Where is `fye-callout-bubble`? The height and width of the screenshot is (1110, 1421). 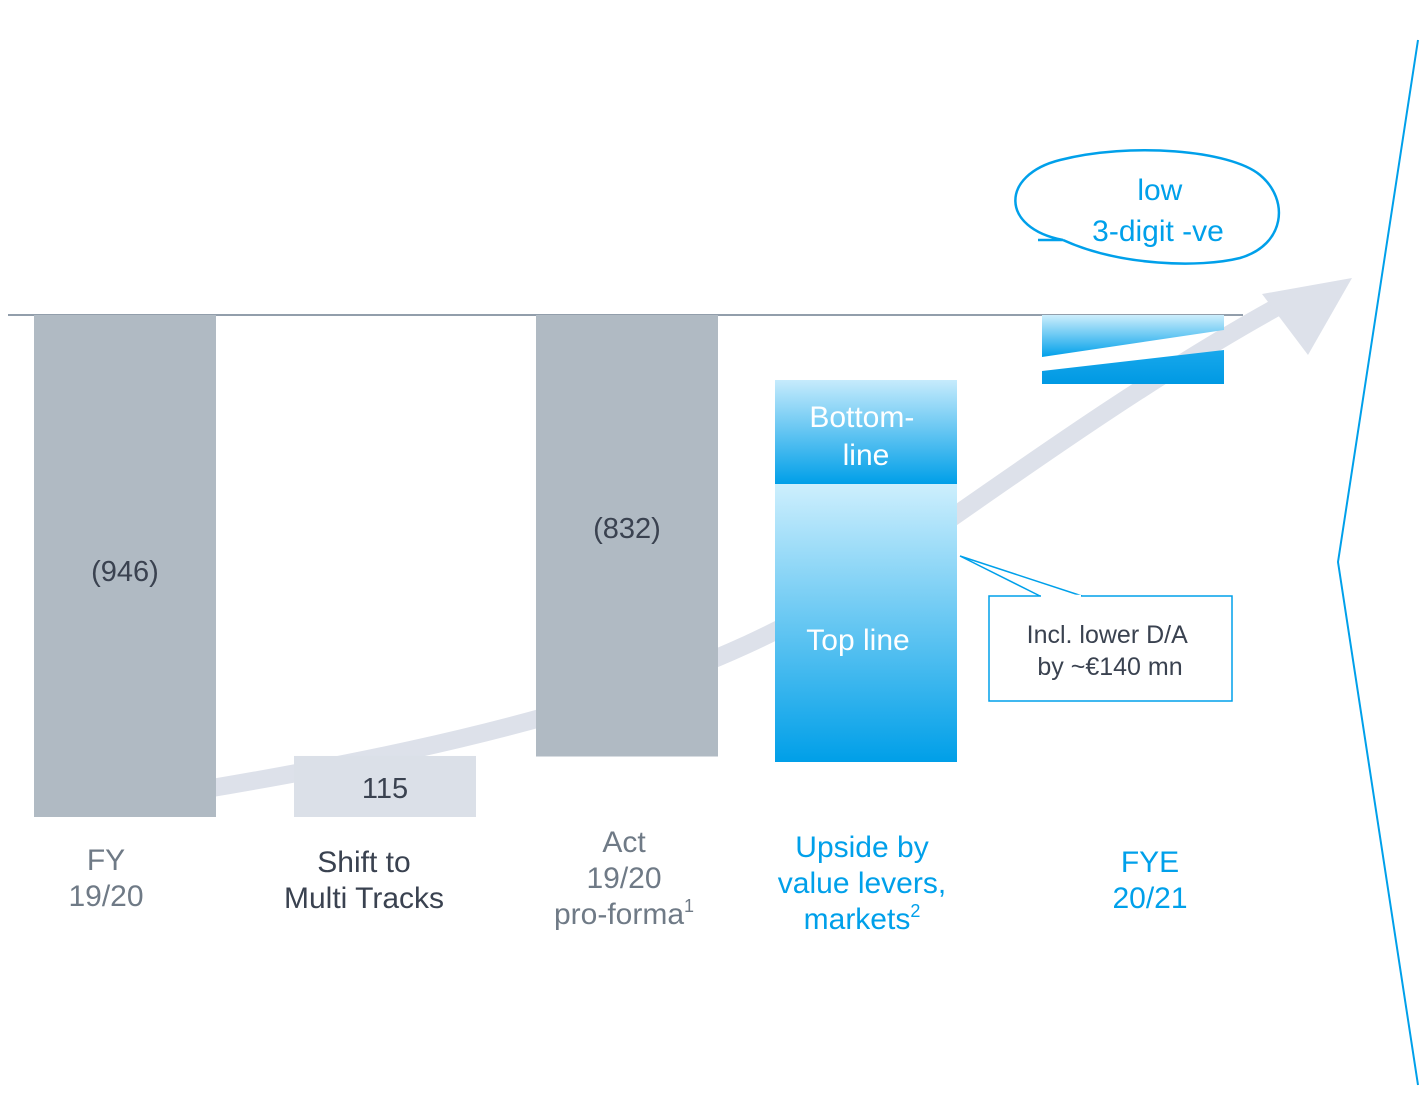
fye-callout-bubble is located at coordinates (1147, 207).